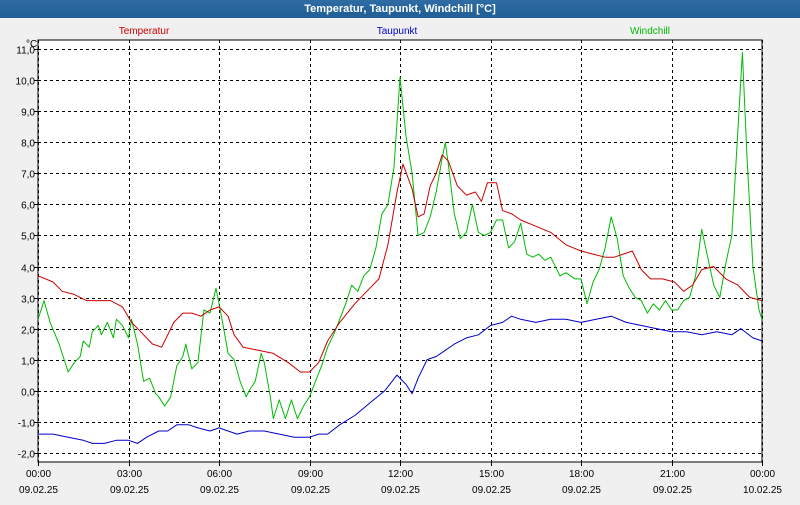 Image resolution: width=800 pixels, height=505 pixels. What do you see at coordinates (581, 474) in the screenshot?
I see `x-tick-time-label: 18:00` at bounding box center [581, 474].